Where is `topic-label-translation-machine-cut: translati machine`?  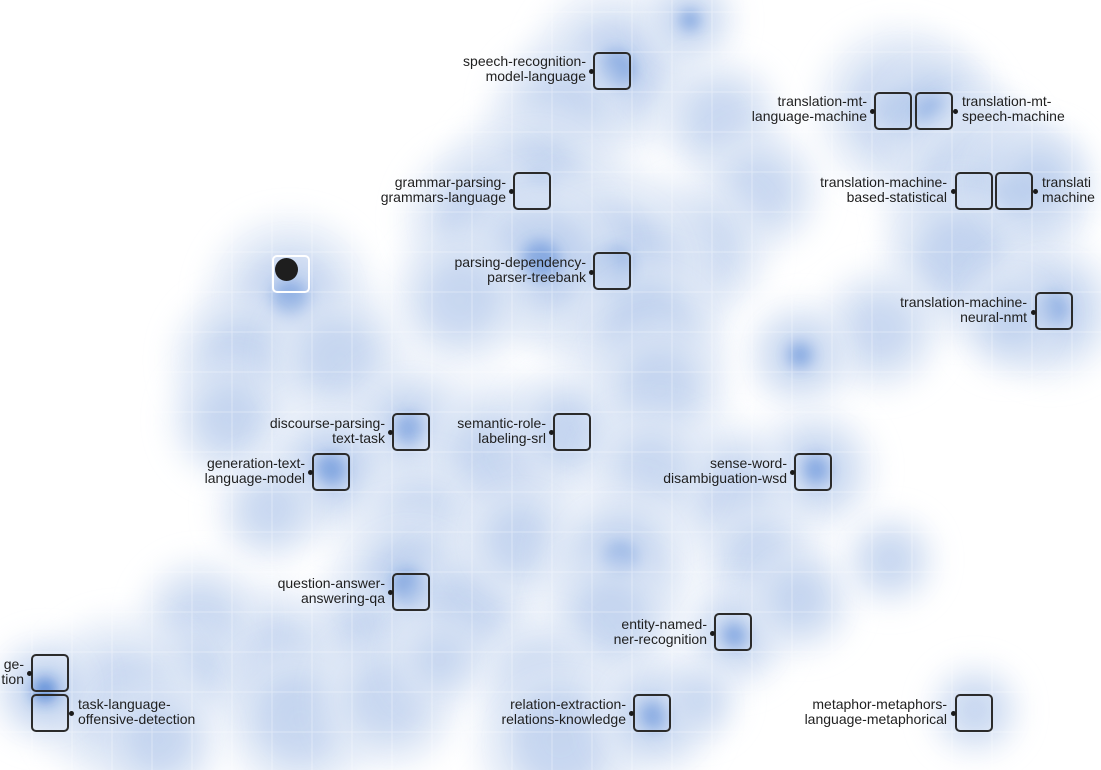
topic-label-translation-machine-cut: translati machine is located at coordinates (1068, 190).